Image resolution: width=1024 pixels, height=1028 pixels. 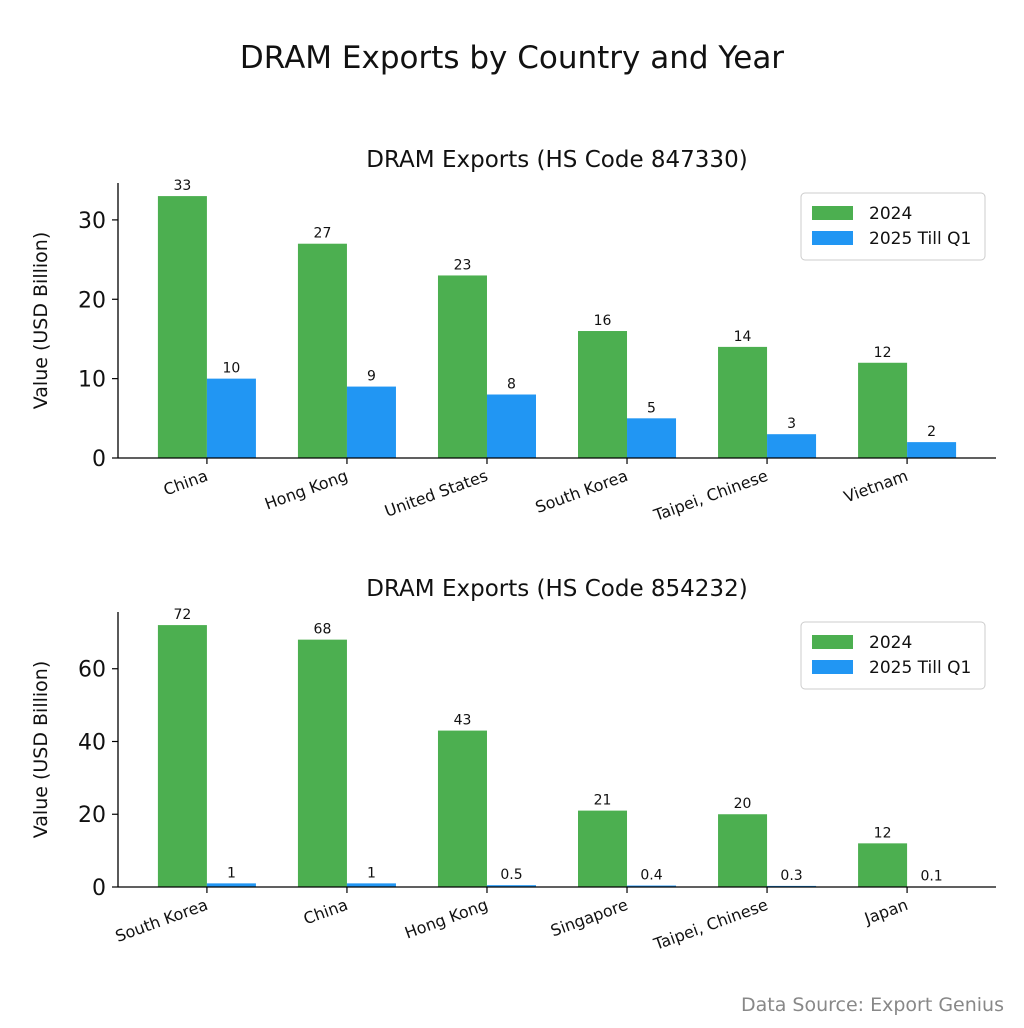 I want to click on data-label: 9, so click(x=371, y=377).